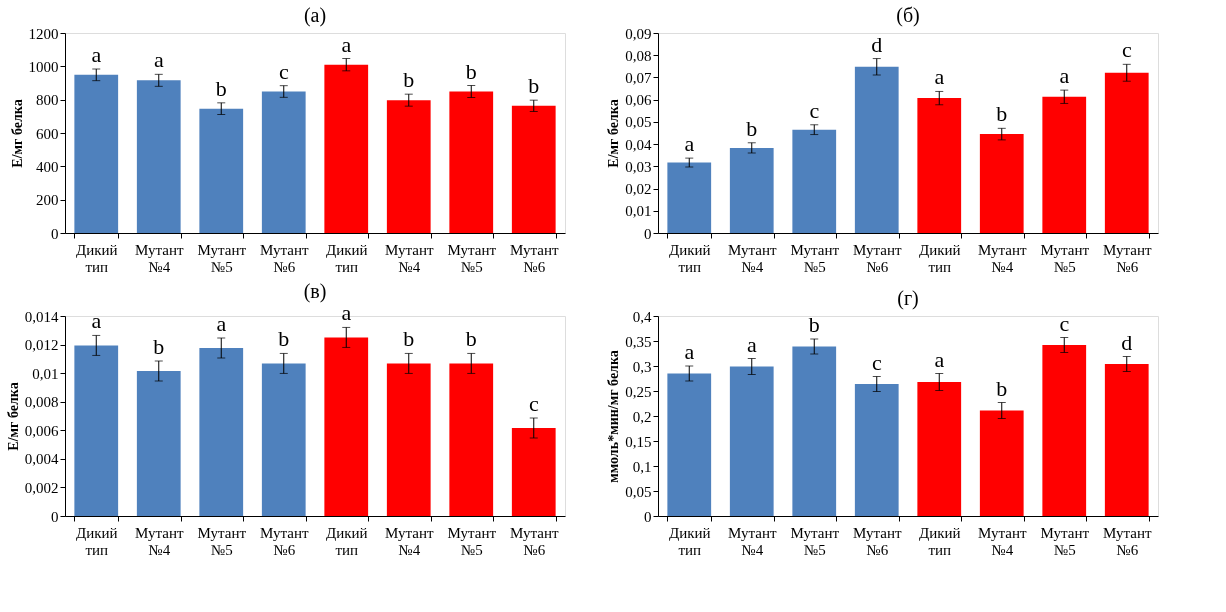 The height and width of the screenshot is (612, 1226). I want to click on y-tick-label: 0,07, so click(638, 77).